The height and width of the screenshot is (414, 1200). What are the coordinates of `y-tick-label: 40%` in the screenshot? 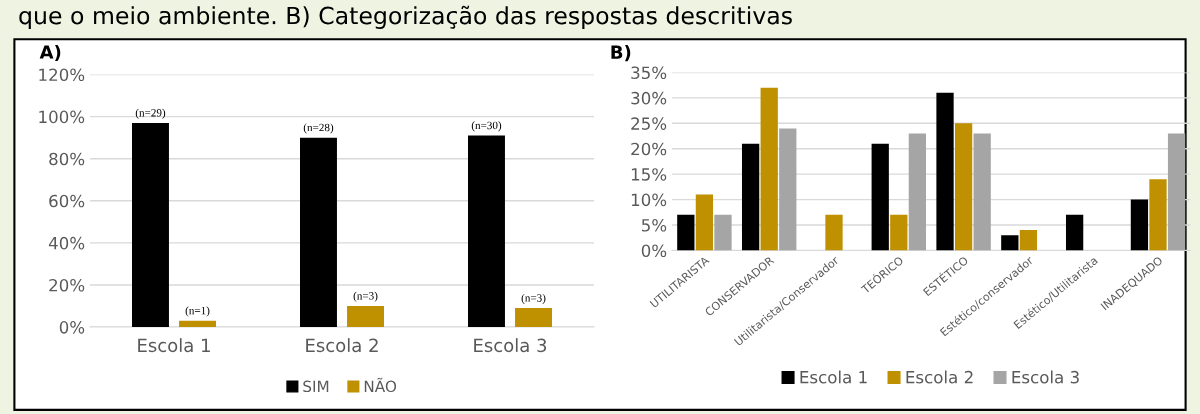 It's located at (66, 243).